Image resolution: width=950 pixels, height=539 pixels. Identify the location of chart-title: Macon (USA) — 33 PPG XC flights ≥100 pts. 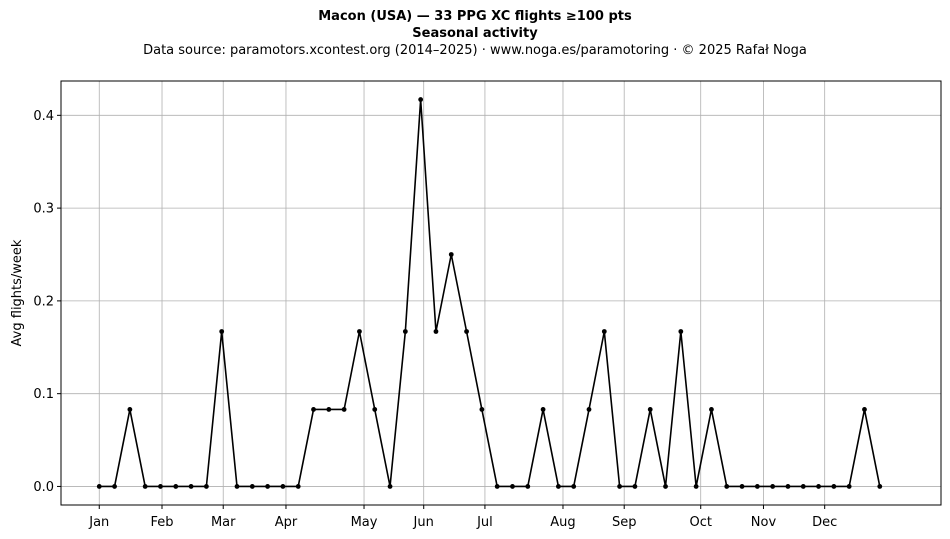
(475, 16).